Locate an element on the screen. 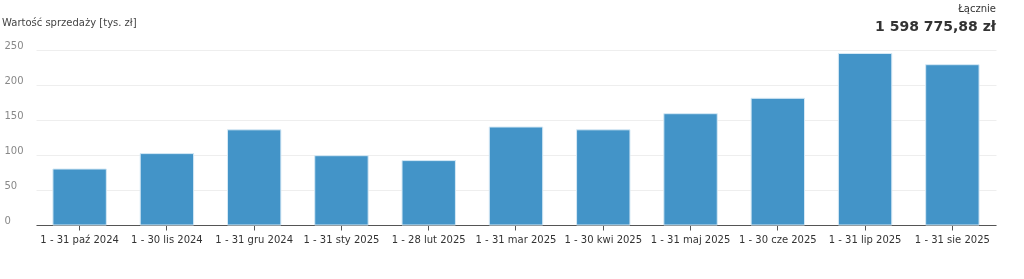 Image resolution: width=1024 pixels, height=279 pixels. y-tick-label: 250 is located at coordinates (14, 45).